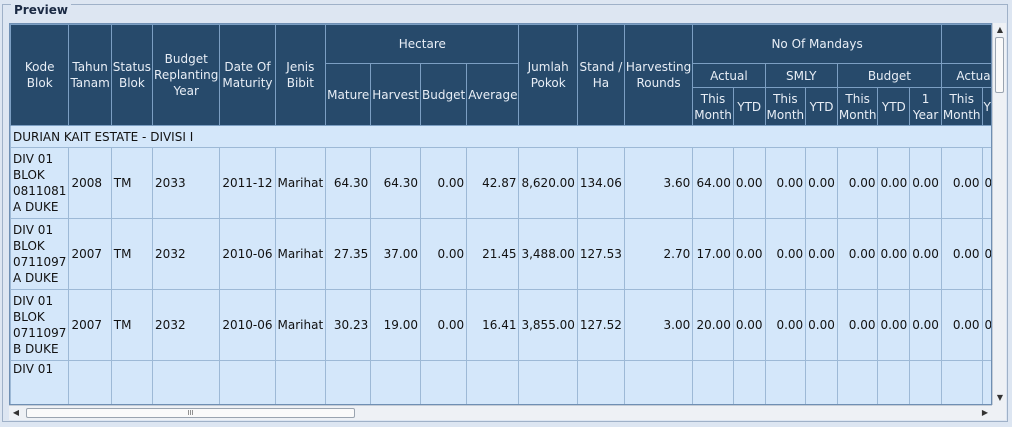 The height and width of the screenshot is (427, 1012). What do you see at coordinates (493, 254) in the screenshot?
I see `cell-average: 21.45` at bounding box center [493, 254].